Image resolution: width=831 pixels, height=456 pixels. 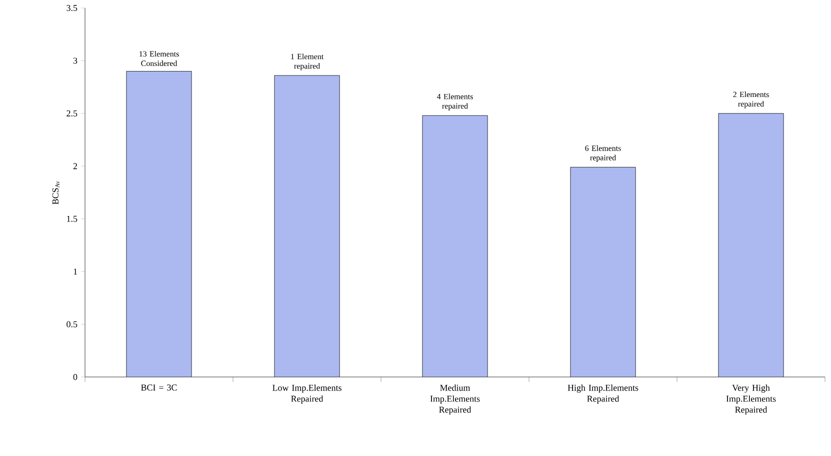 What do you see at coordinates (455, 399) in the screenshot?
I see `x-tick-label: Medium Imp.Elements Repaired` at bounding box center [455, 399].